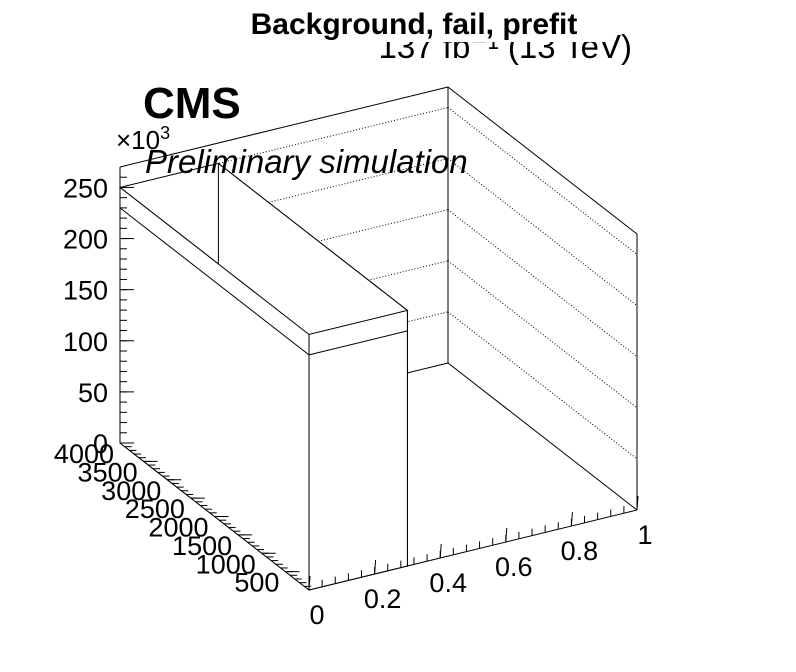  What do you see at coordinates (316, 615) in the screenshot?
I see `x-tick-label-0: 0` at bounding box center [316, 615].